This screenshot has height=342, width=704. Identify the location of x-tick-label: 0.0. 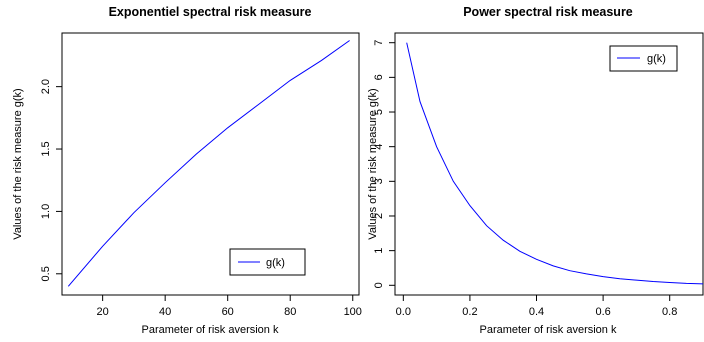
(403, 312).